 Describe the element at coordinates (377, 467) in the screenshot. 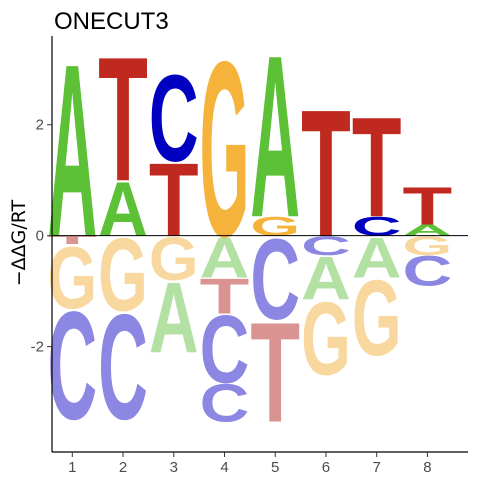

I see `x-tick-label: 7` at that location.